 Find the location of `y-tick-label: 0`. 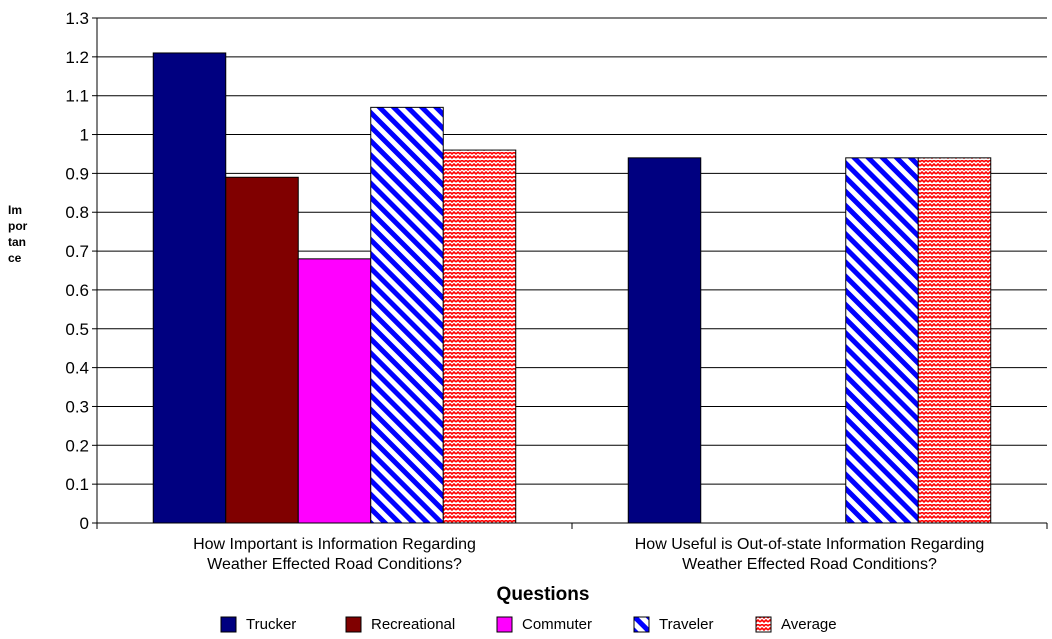

y-tick-label: 0 is located at coordinates (84, 523).